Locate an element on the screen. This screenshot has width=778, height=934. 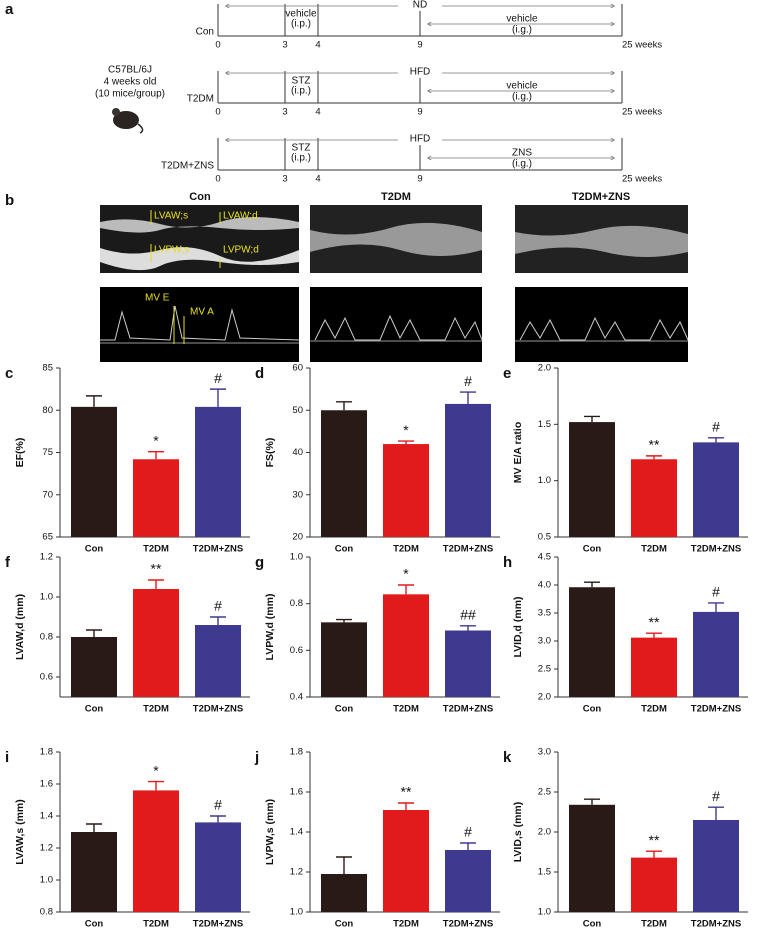
mmode-label: LVAW;d is located at coordinates (240, 216).